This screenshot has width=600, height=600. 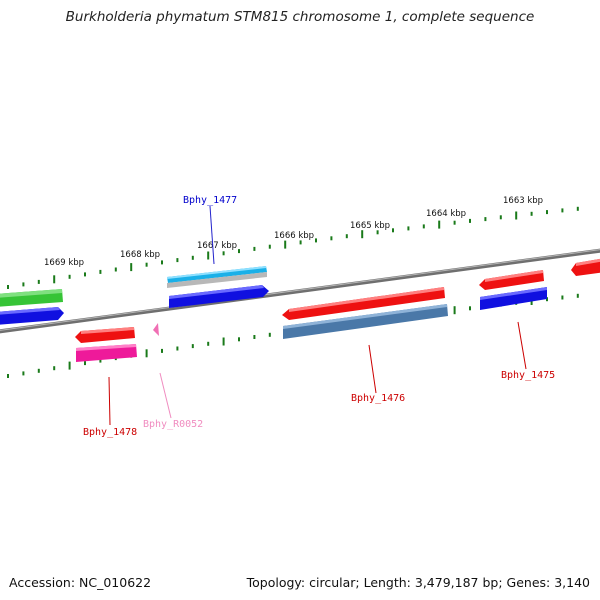 I want to click on tick-label-1667: 1667 kbp, so click(x=217, y=246).